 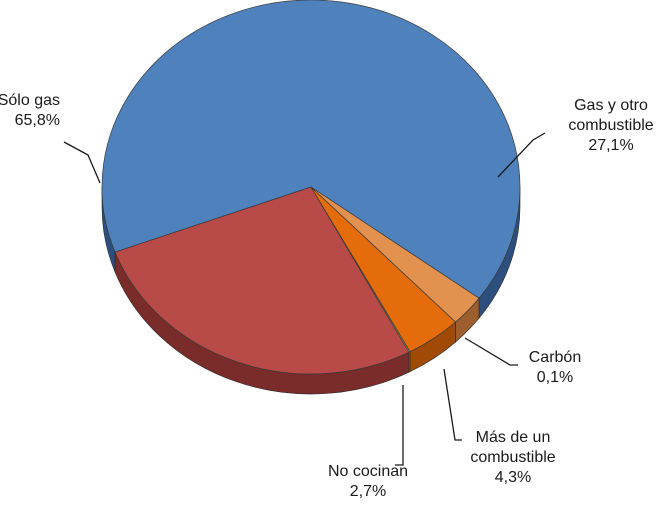 What do you see at coordinates (555, 377) in the screenshot?
I see `slice-label-line: 0,1%` at bounding box center [555, 377].